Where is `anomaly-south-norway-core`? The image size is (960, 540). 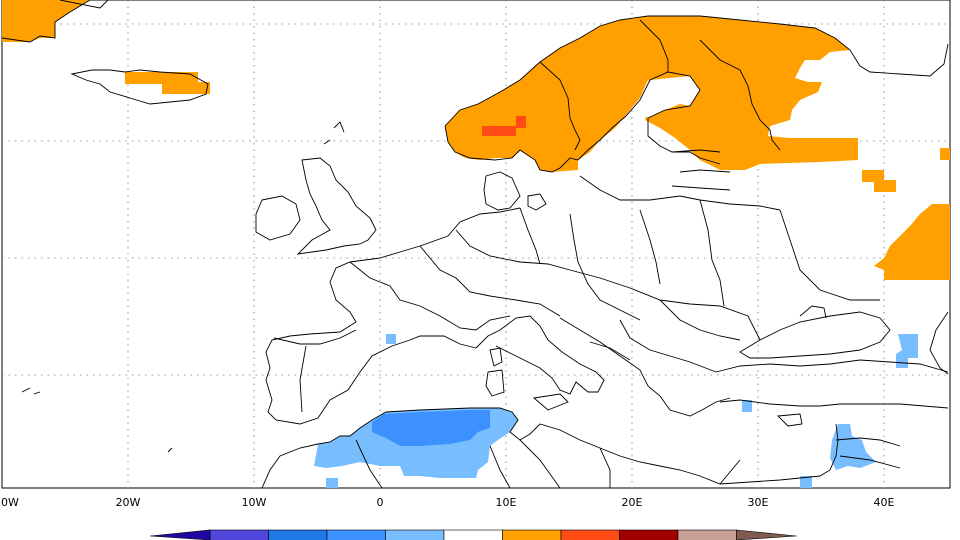
anomaly-south-norway-core is located at coordinates (499, 131).